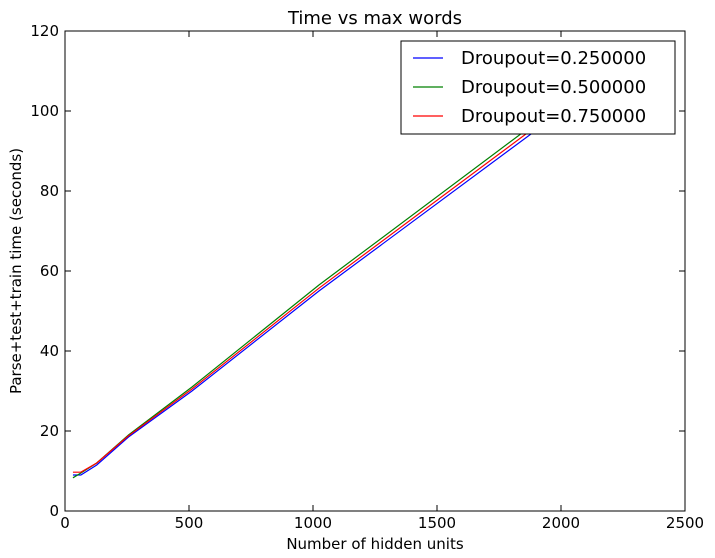 Image resolution: width=715 pixels, height=558 pixels. What do you see at coordinates (49, 431) in the screenshot?
I see `y-tick-label: 20` at bounding box center [49, 431].